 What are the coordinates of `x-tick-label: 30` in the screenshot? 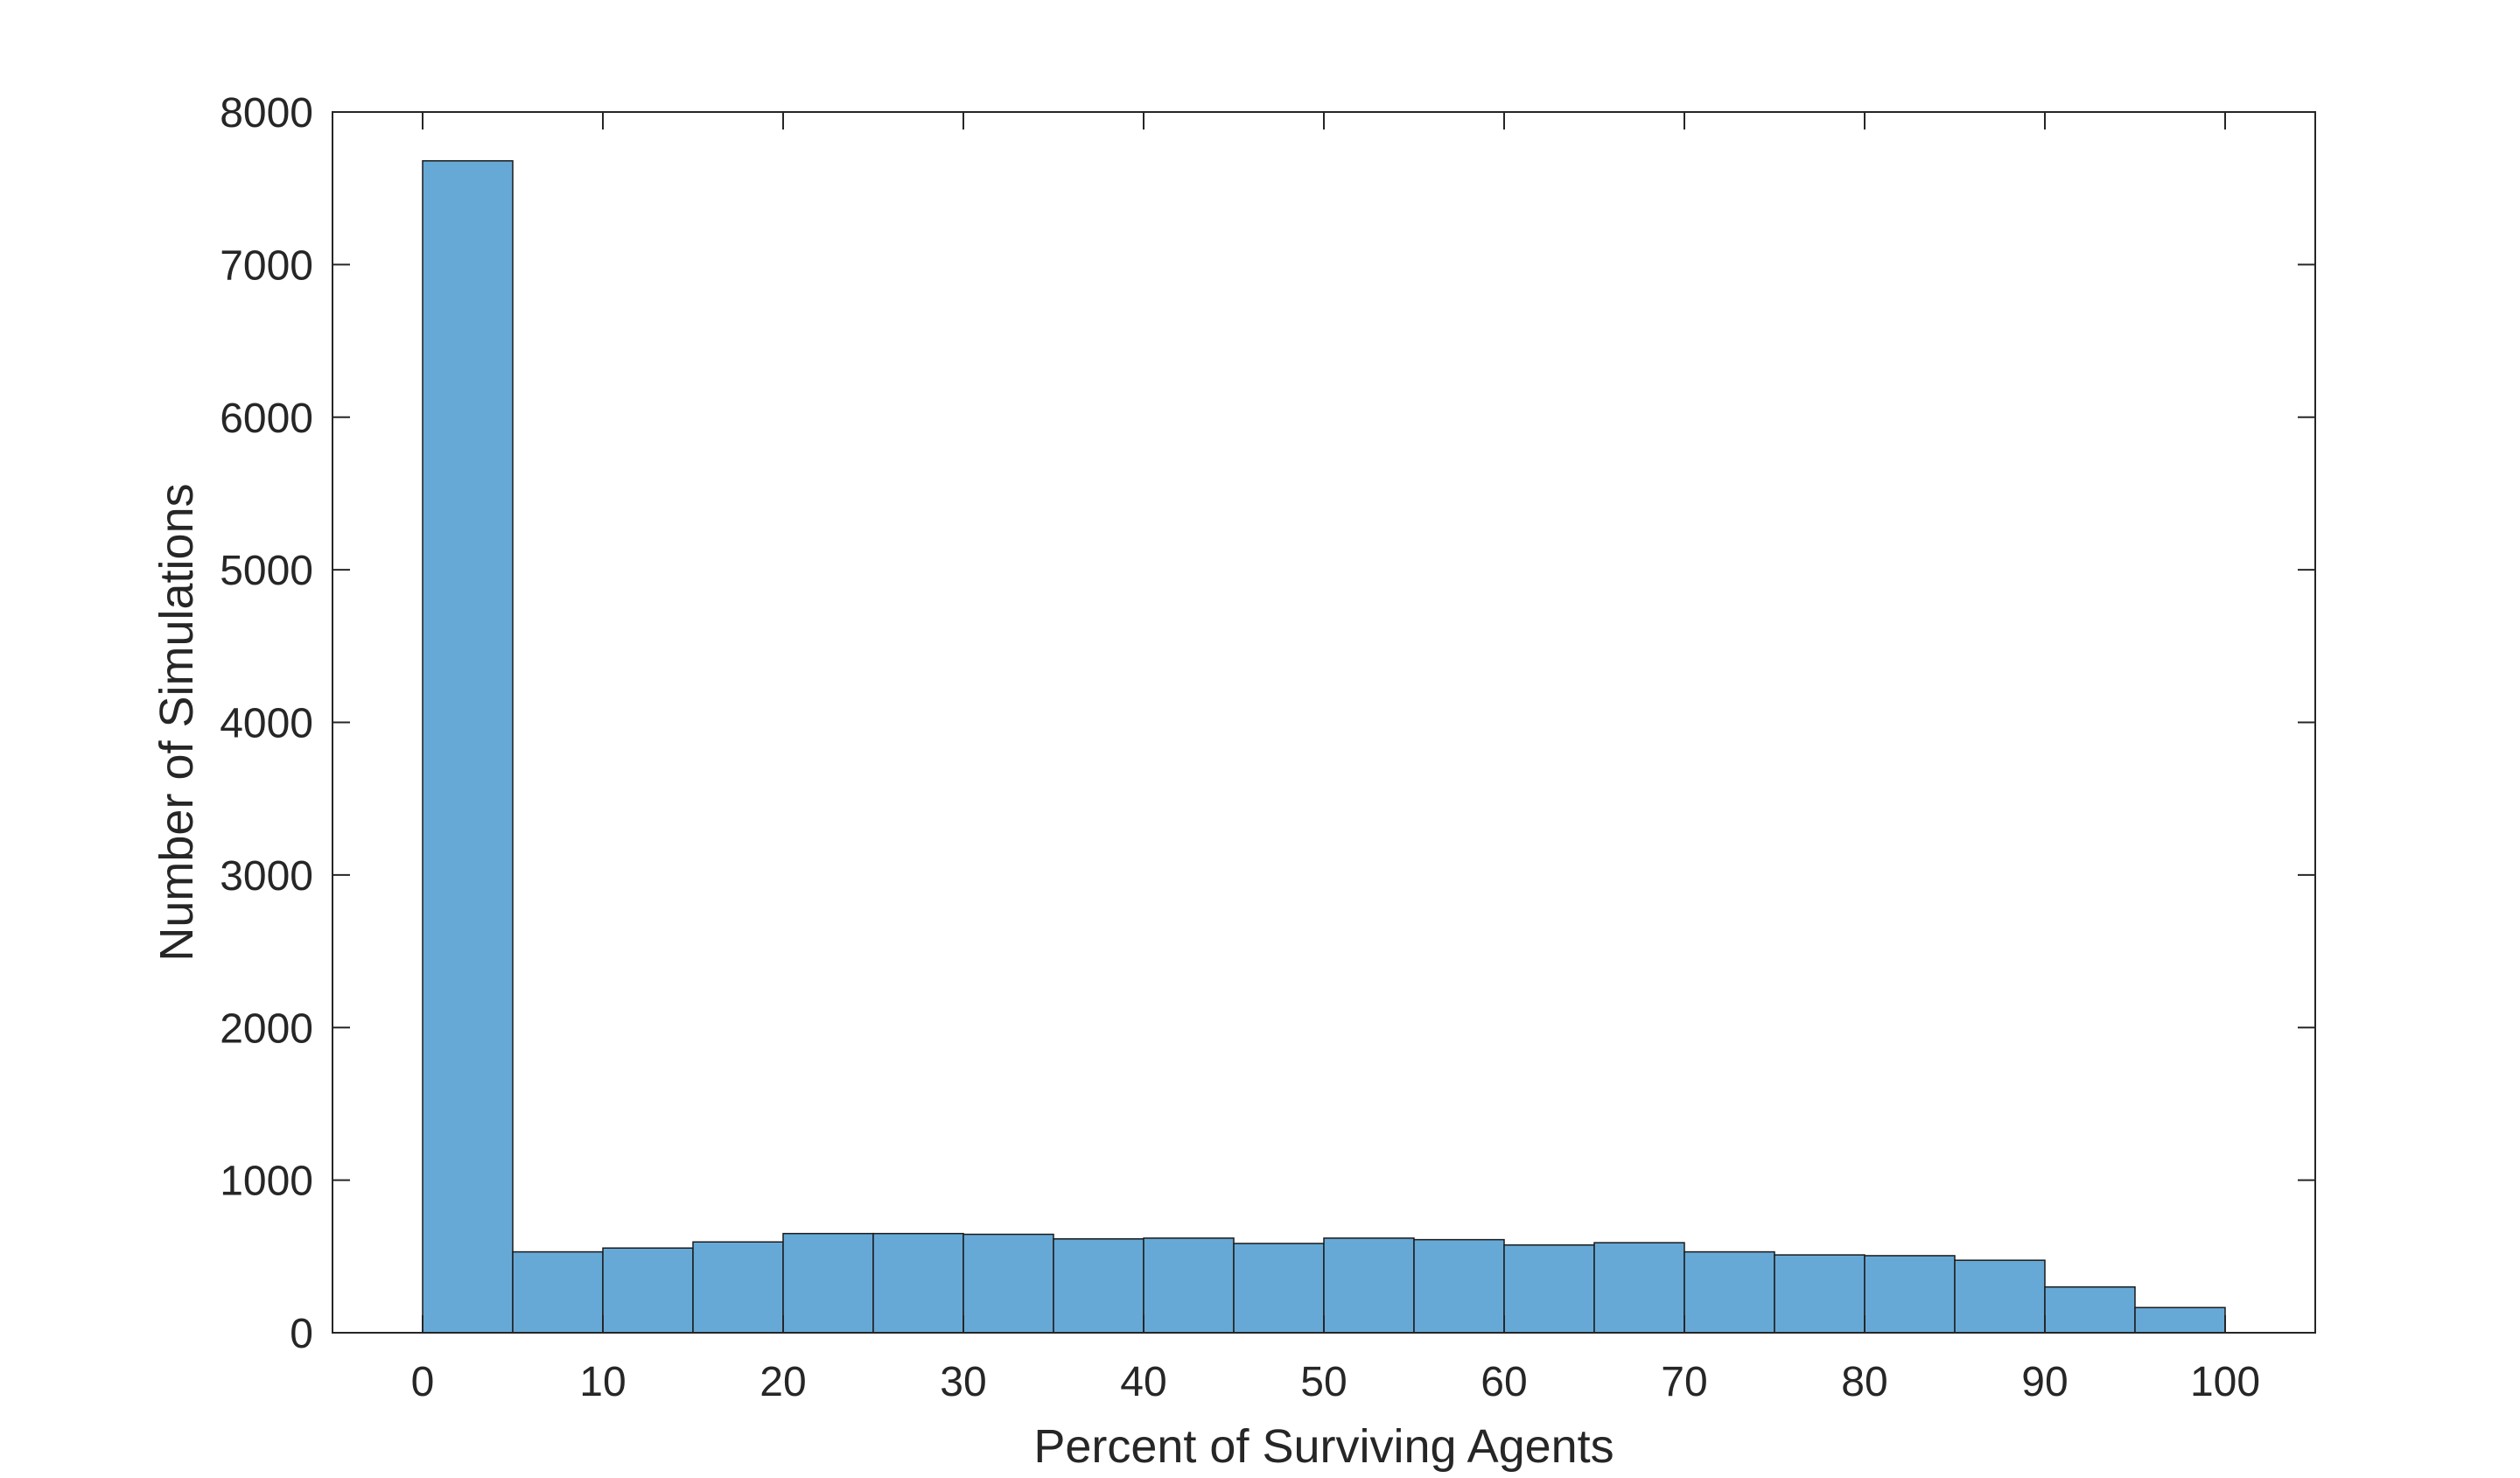 It's located at (963, 1382).